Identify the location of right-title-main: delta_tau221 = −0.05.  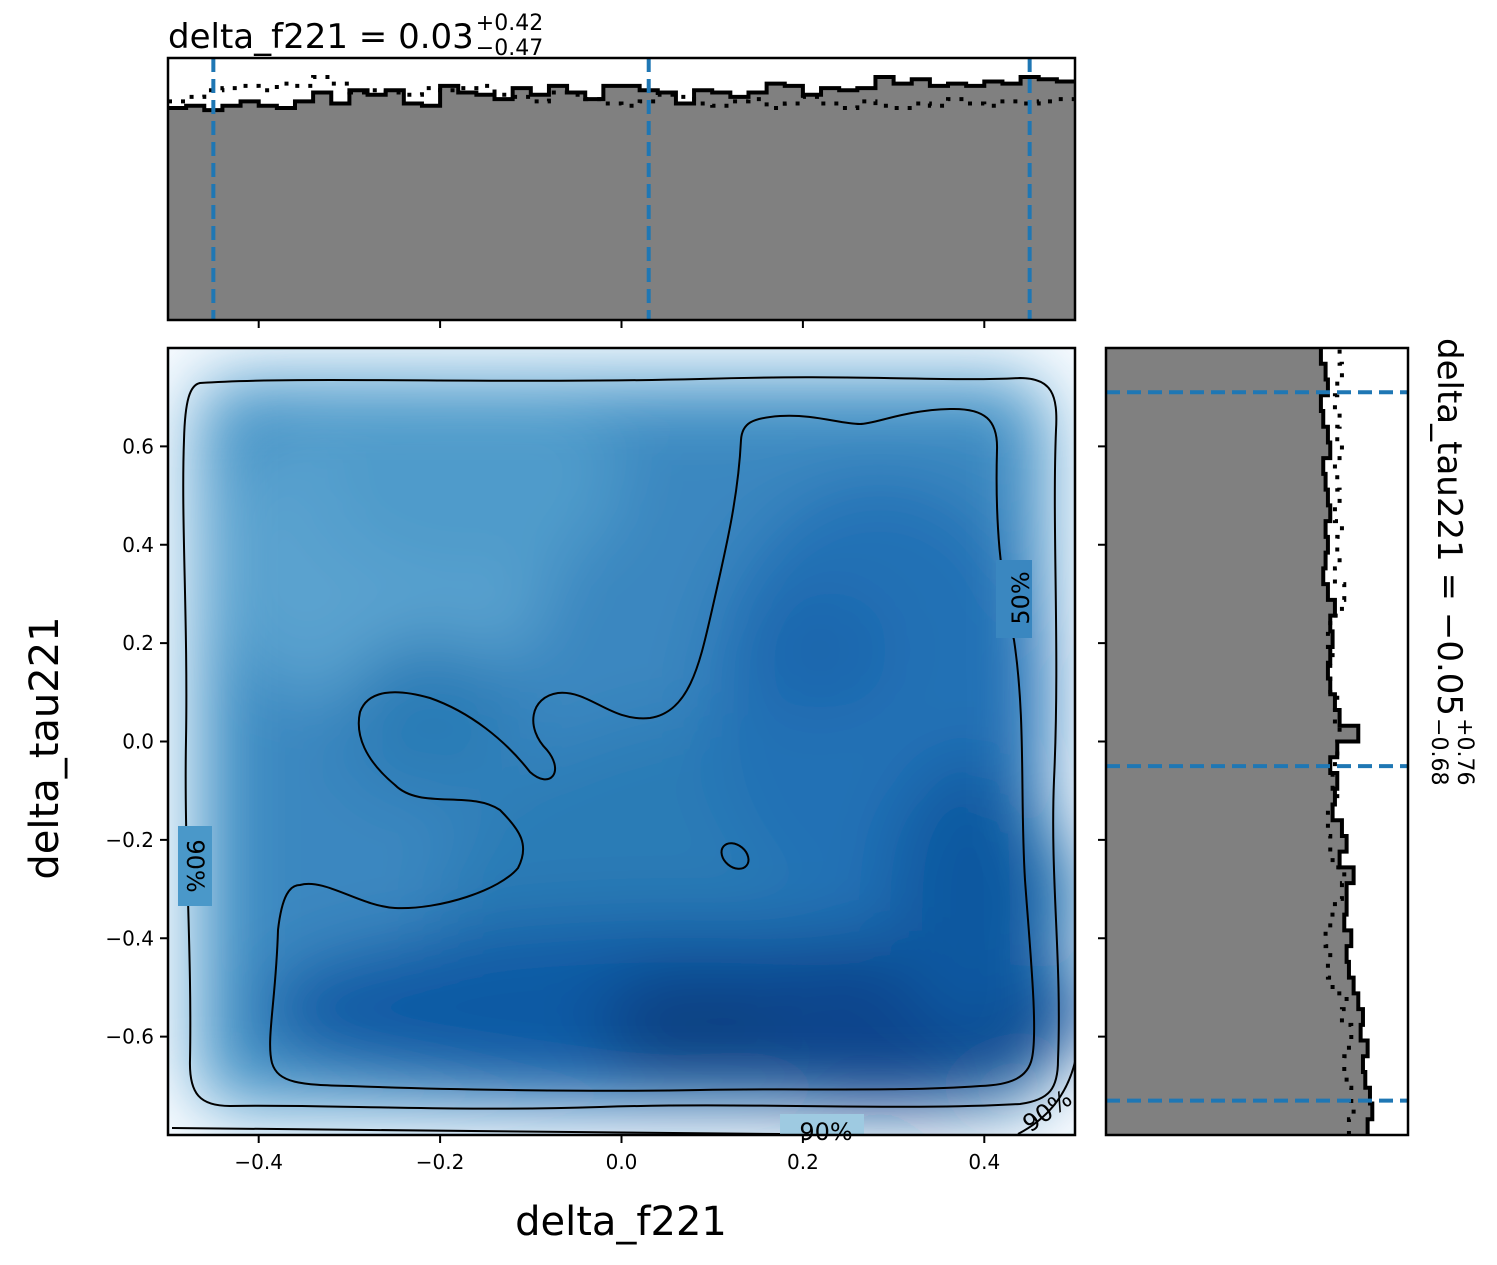
(1449, 527).